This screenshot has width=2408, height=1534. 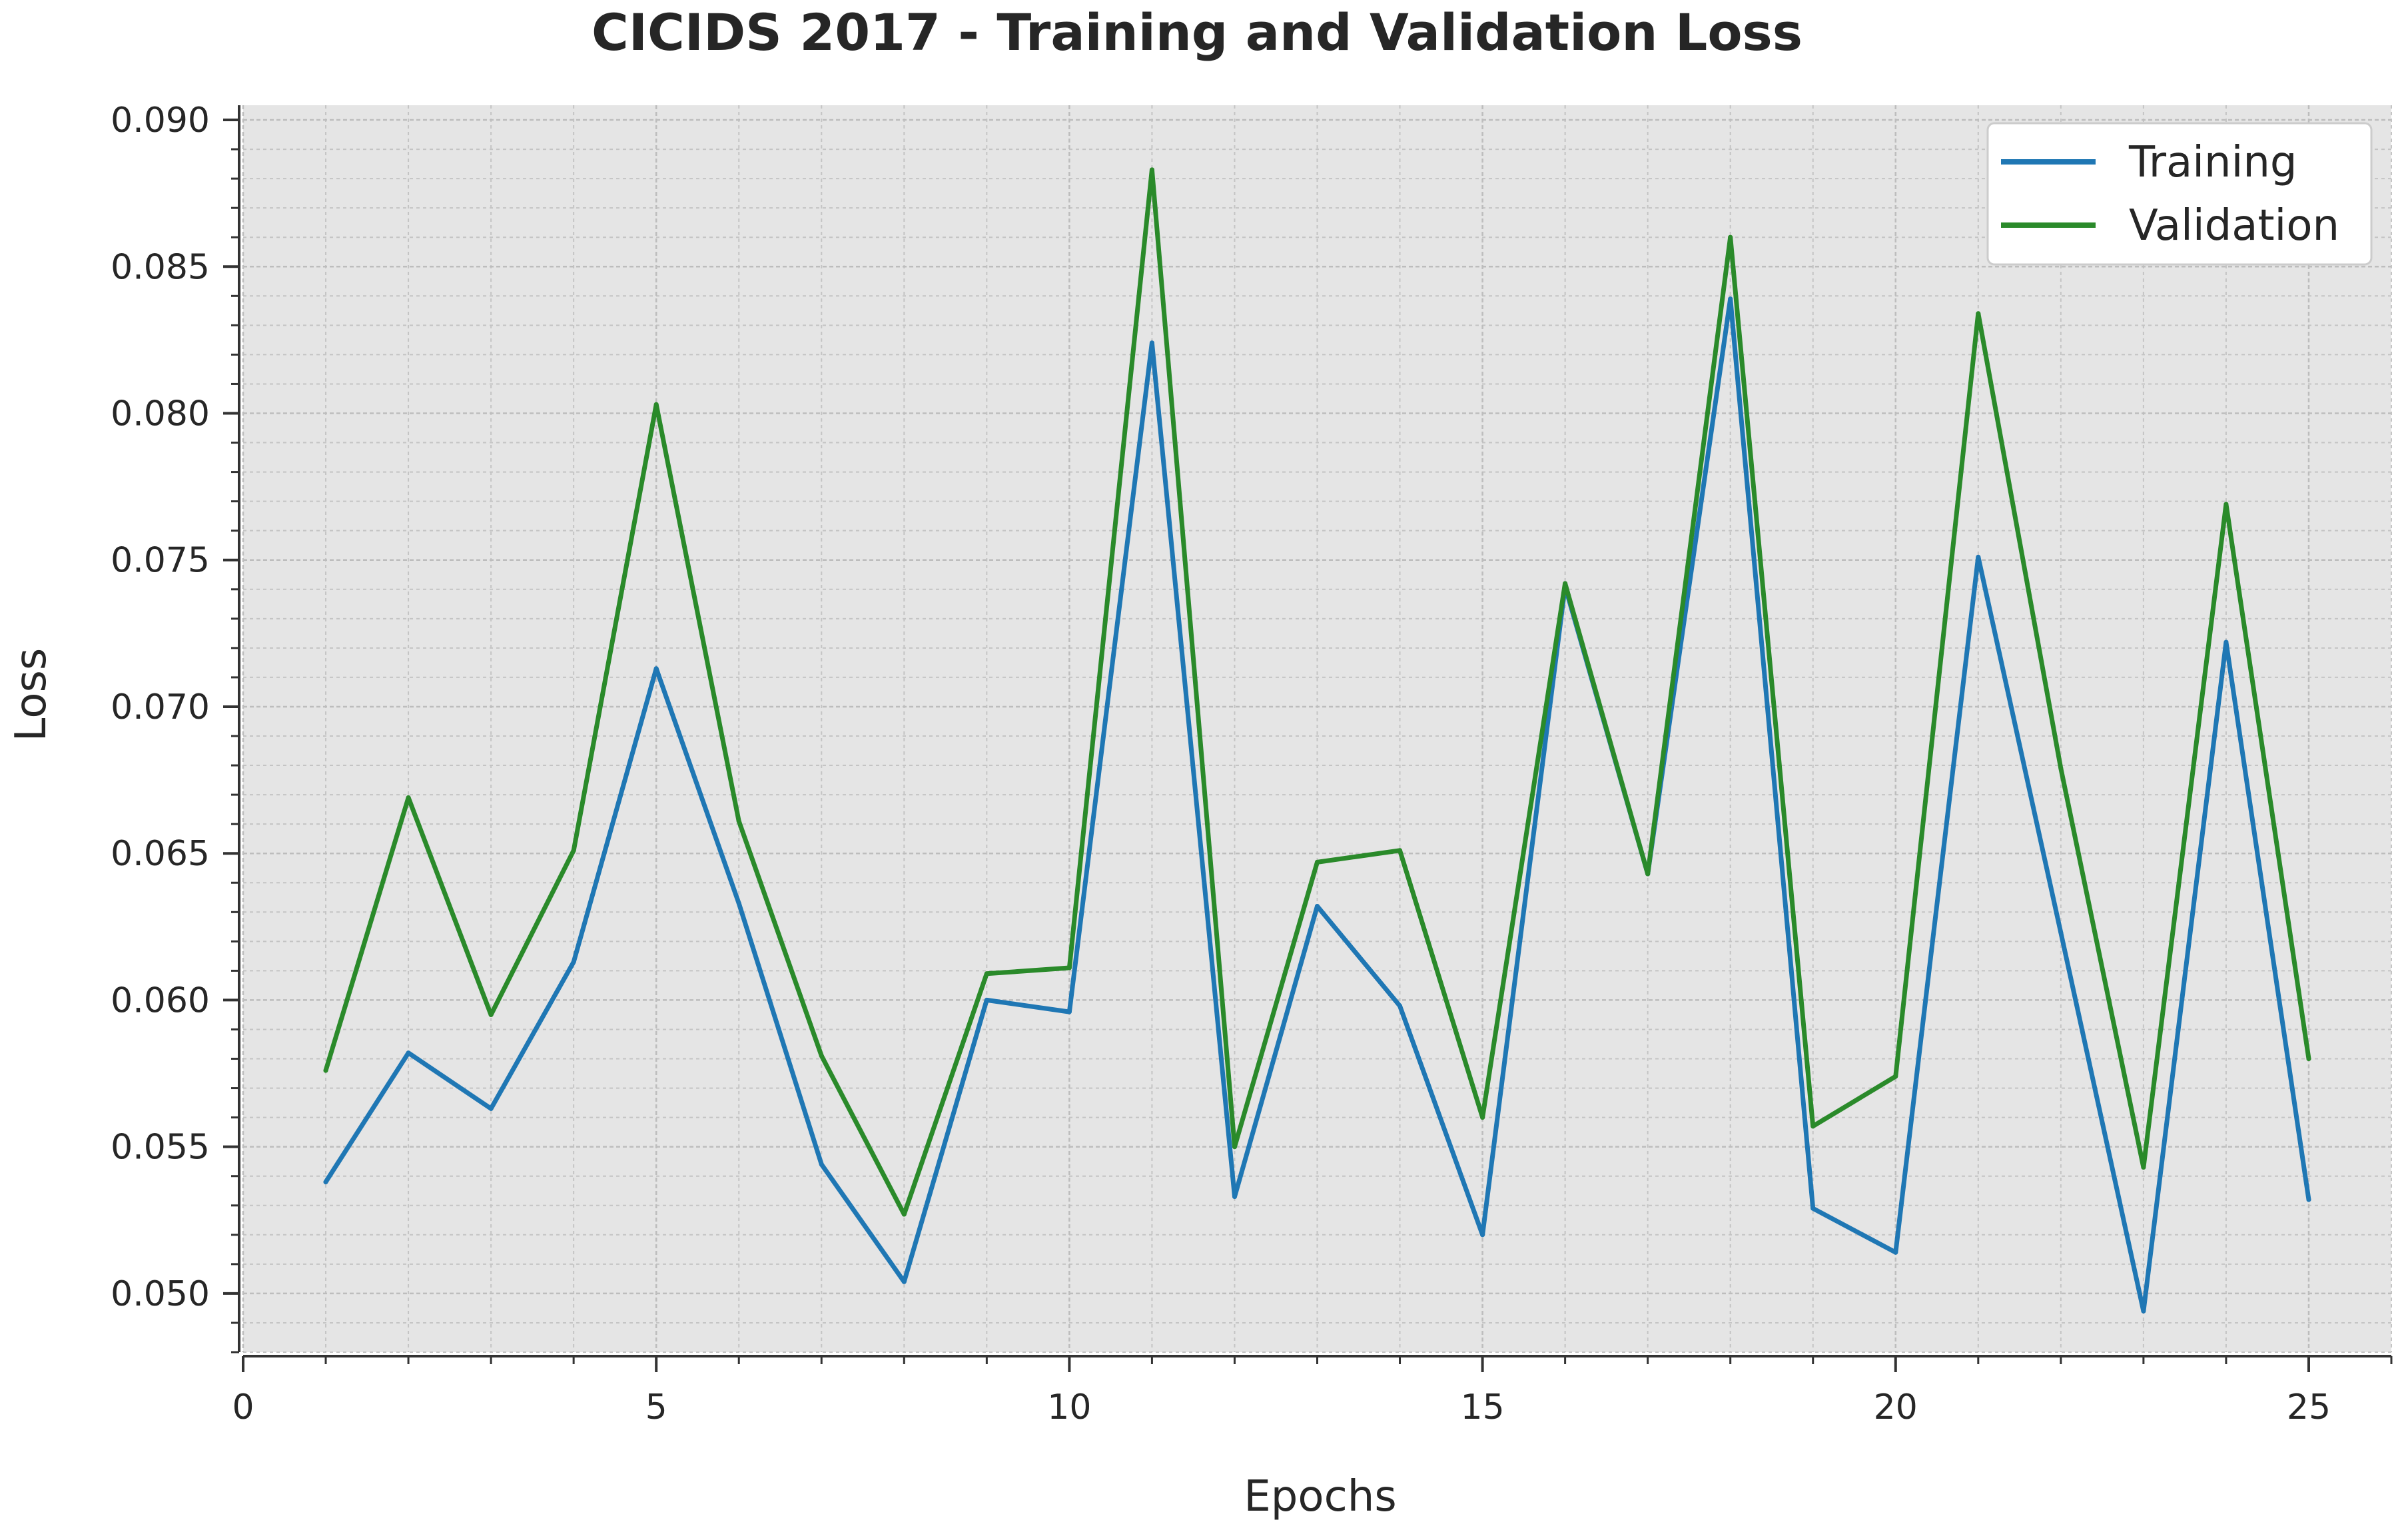 I want to click on y-tick-label: 0.065, so click(x=160, y=854).